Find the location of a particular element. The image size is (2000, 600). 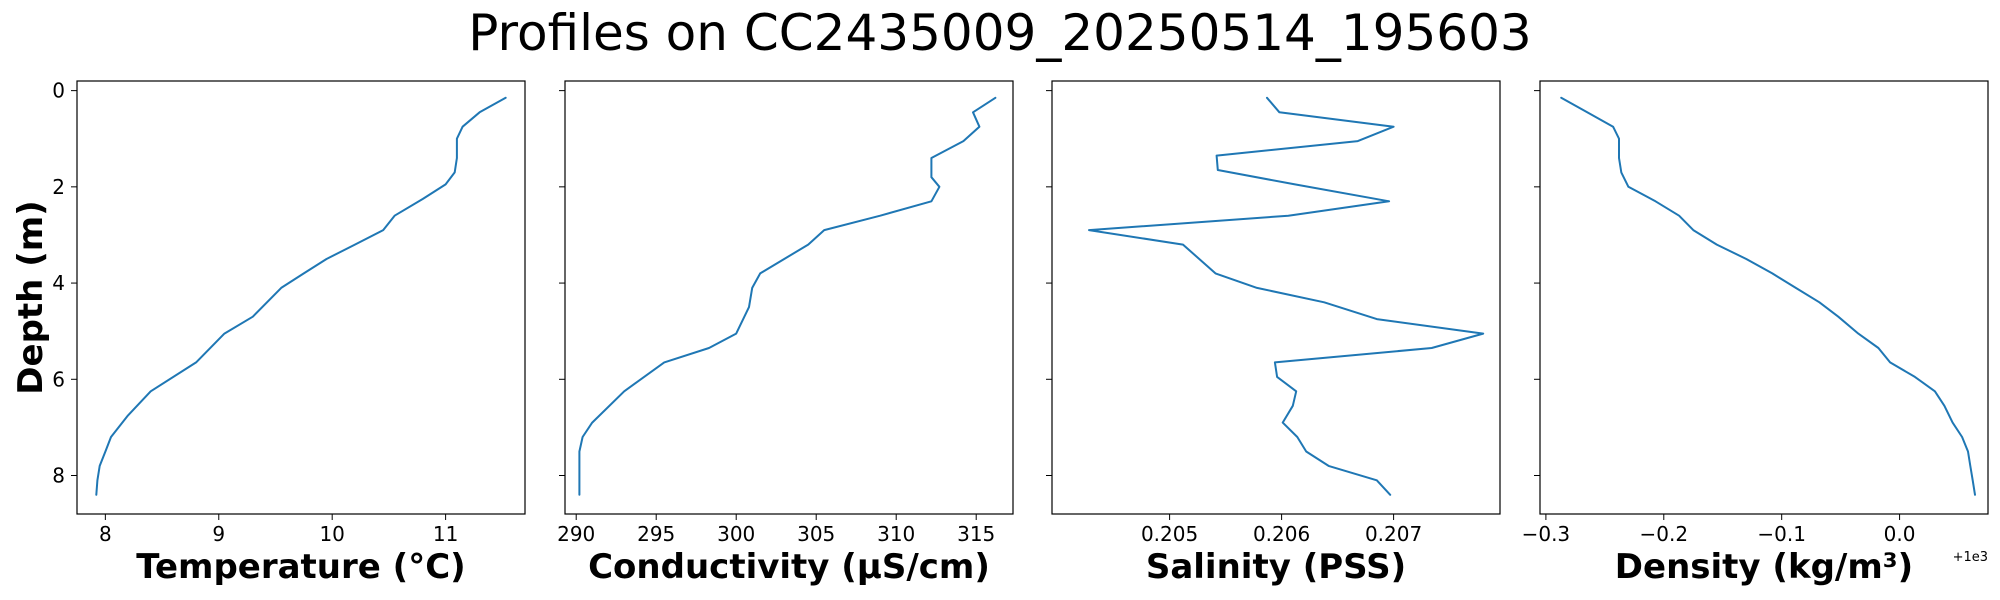

y-tick-label: 4 is located at coordinates (58, 283).